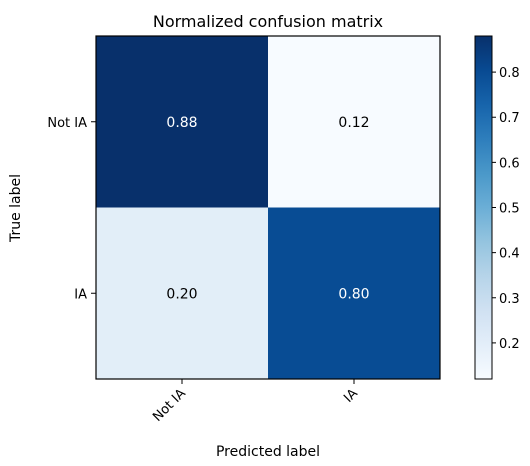 The height and width of the screenshot is (466, 530). Describe the element at coordinates (509, 163) in the screenshot. I see `colorbar-tick-label: 0.6` at that location.